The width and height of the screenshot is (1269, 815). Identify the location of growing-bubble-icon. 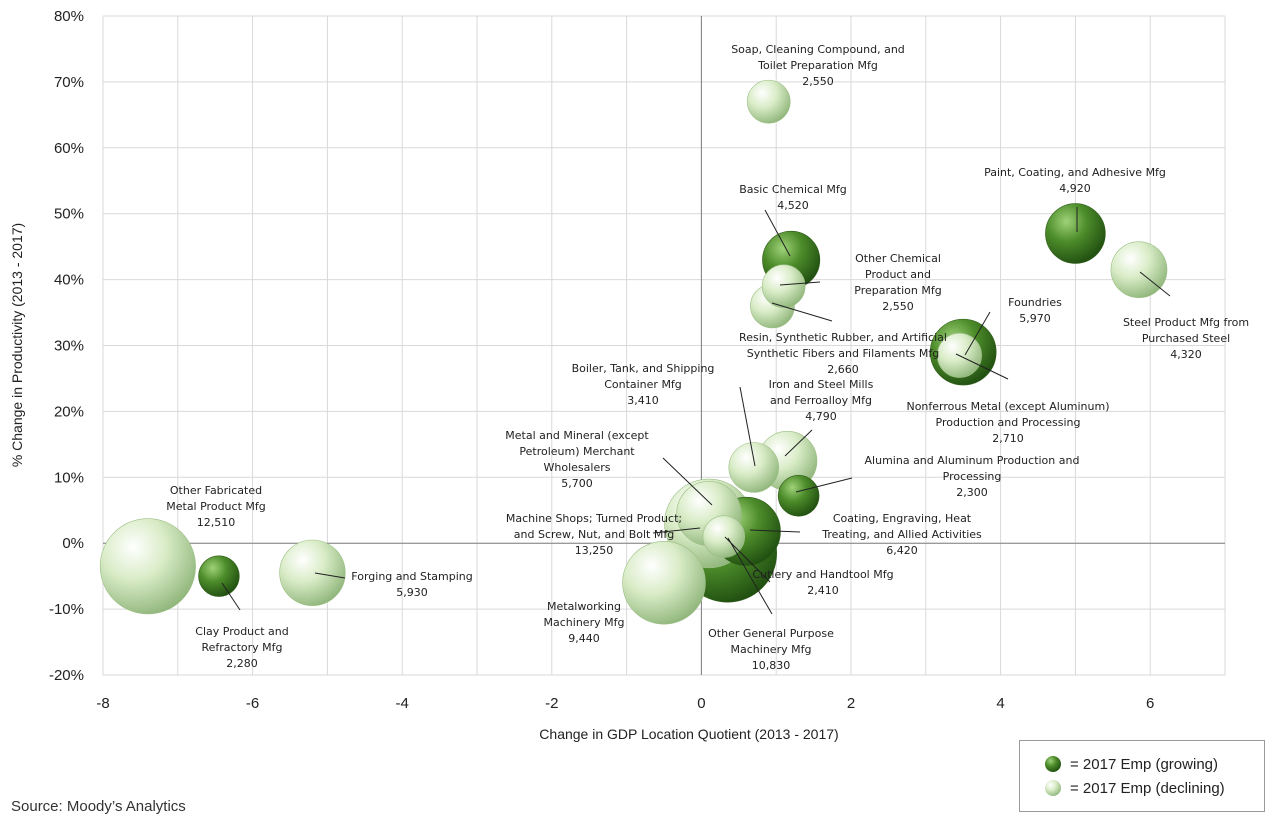
(1053, 764).